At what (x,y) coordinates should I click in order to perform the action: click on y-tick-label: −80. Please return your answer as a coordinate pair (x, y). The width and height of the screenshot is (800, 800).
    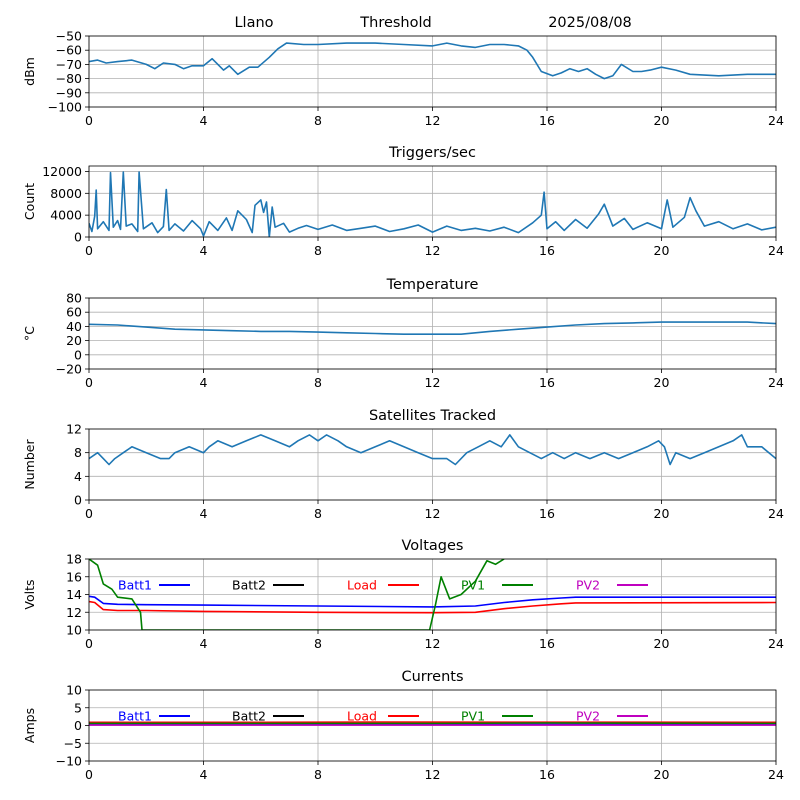
    Looking at the image, I should click on (69, 78).